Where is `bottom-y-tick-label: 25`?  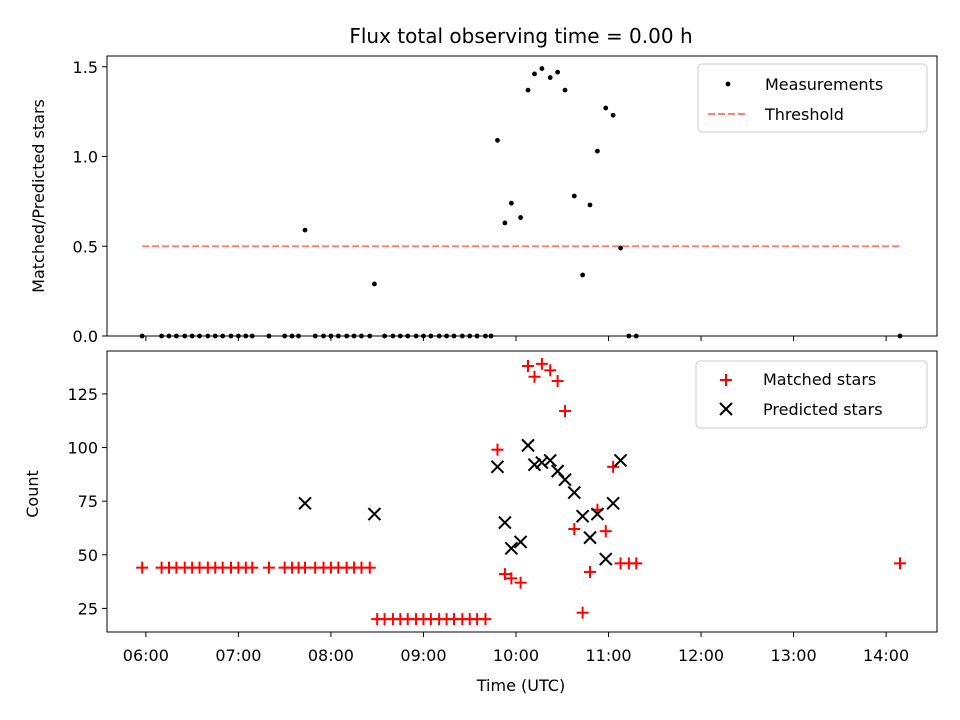
bottom-y-tick-label: 25 is located at coordinates (88, 608).